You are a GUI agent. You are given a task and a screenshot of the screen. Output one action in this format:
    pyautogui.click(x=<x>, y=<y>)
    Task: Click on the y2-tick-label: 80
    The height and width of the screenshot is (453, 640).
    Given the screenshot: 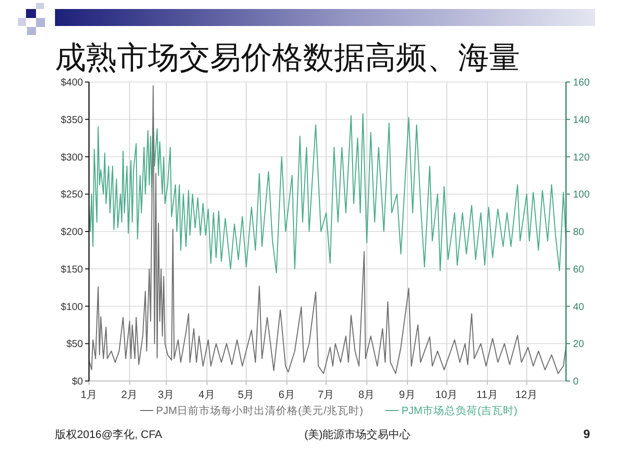 What is the action you would take?
    pyautogui.click(x=579, y=232)
    